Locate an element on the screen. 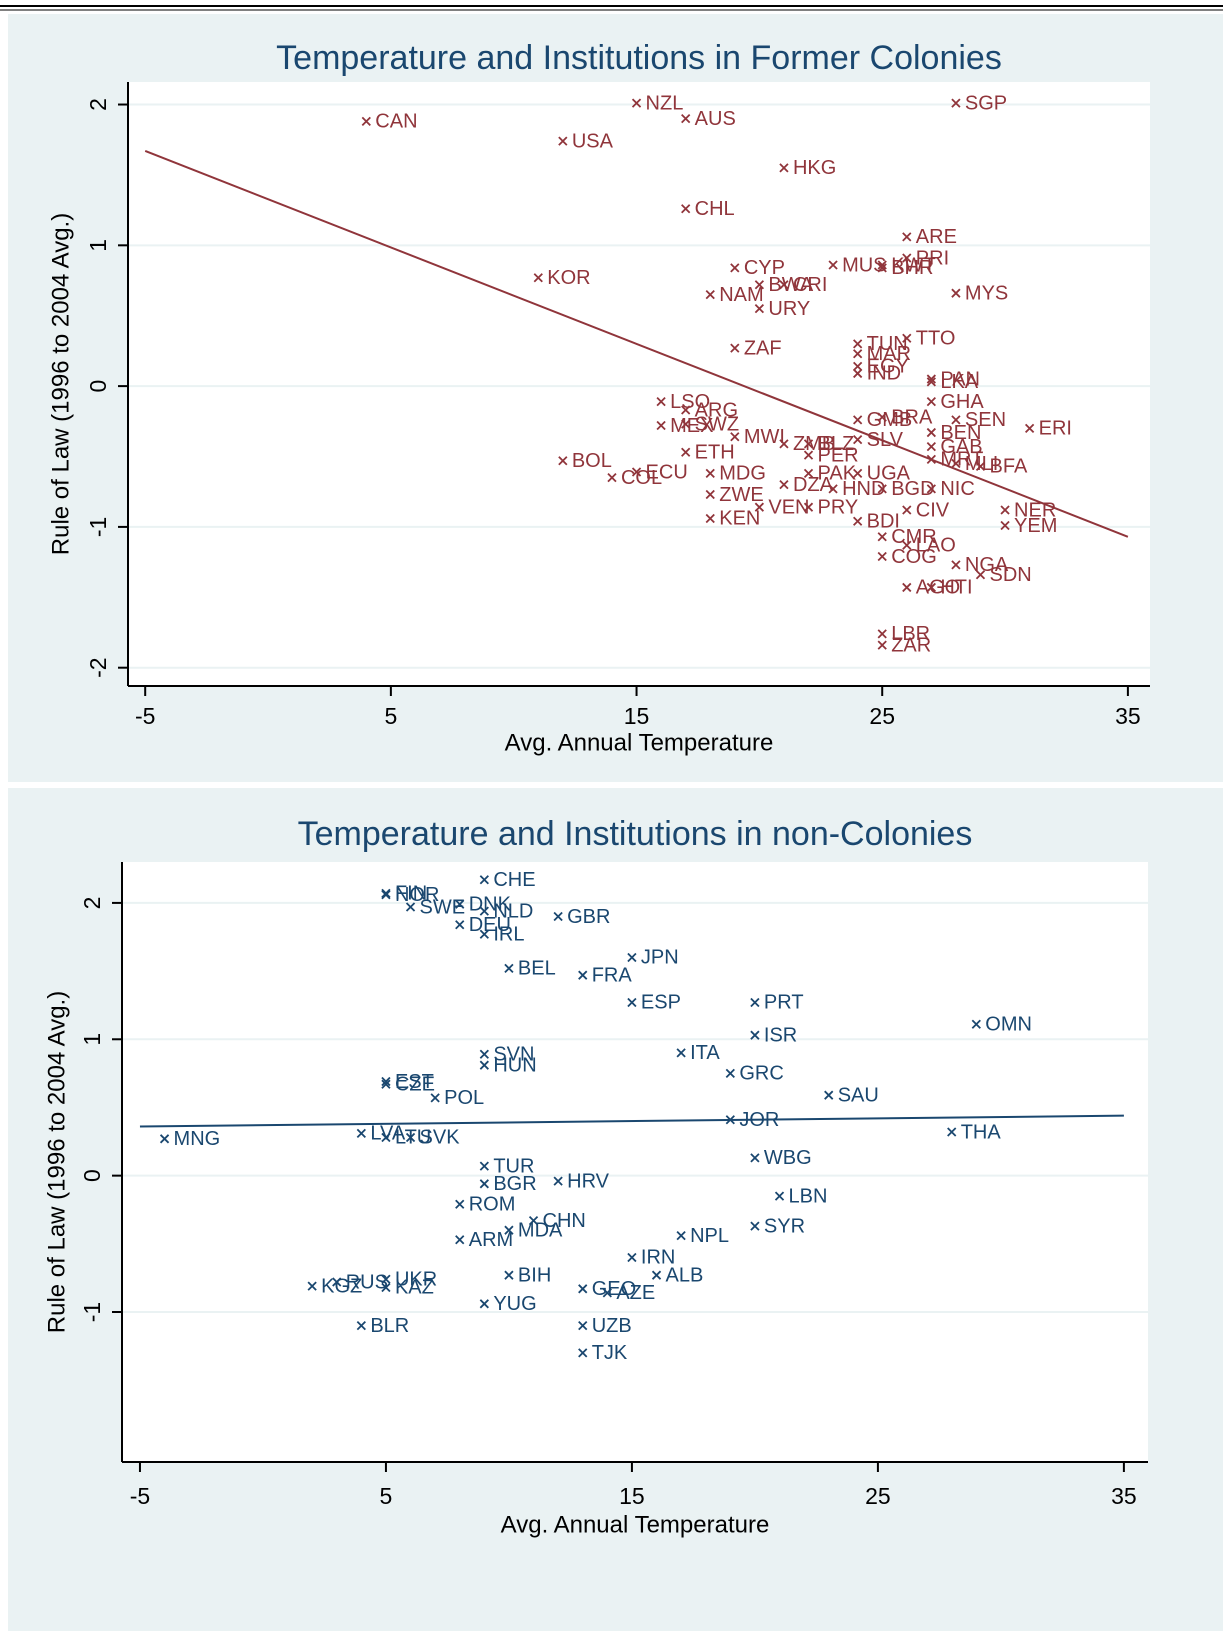 The height and width of the screenshot is (1631, 1223). point-label: PRT is located at coordinates (784, 1003).